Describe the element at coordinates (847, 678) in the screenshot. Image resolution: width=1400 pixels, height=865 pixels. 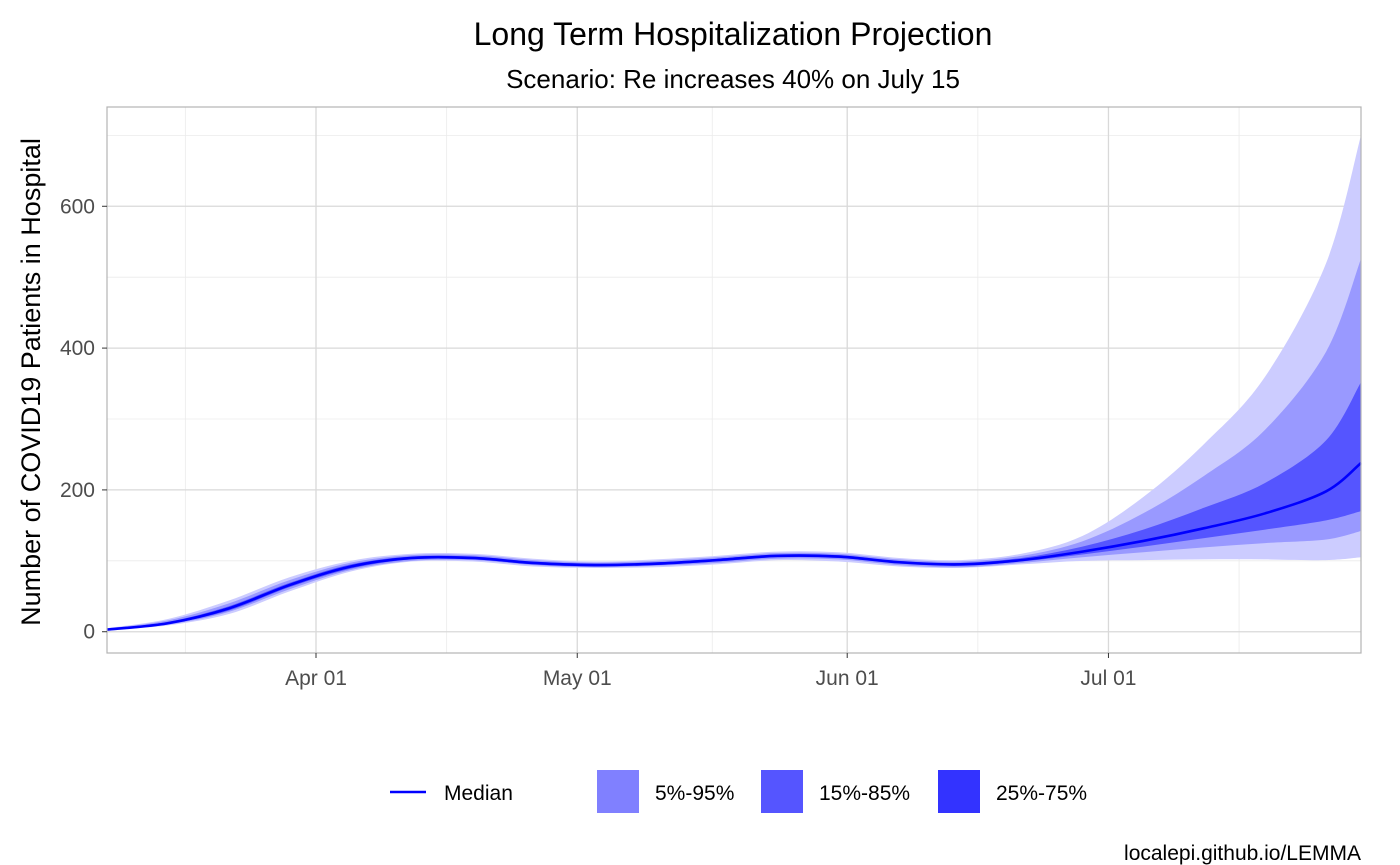
I see `x-tick-label: Jun 01` at that location.